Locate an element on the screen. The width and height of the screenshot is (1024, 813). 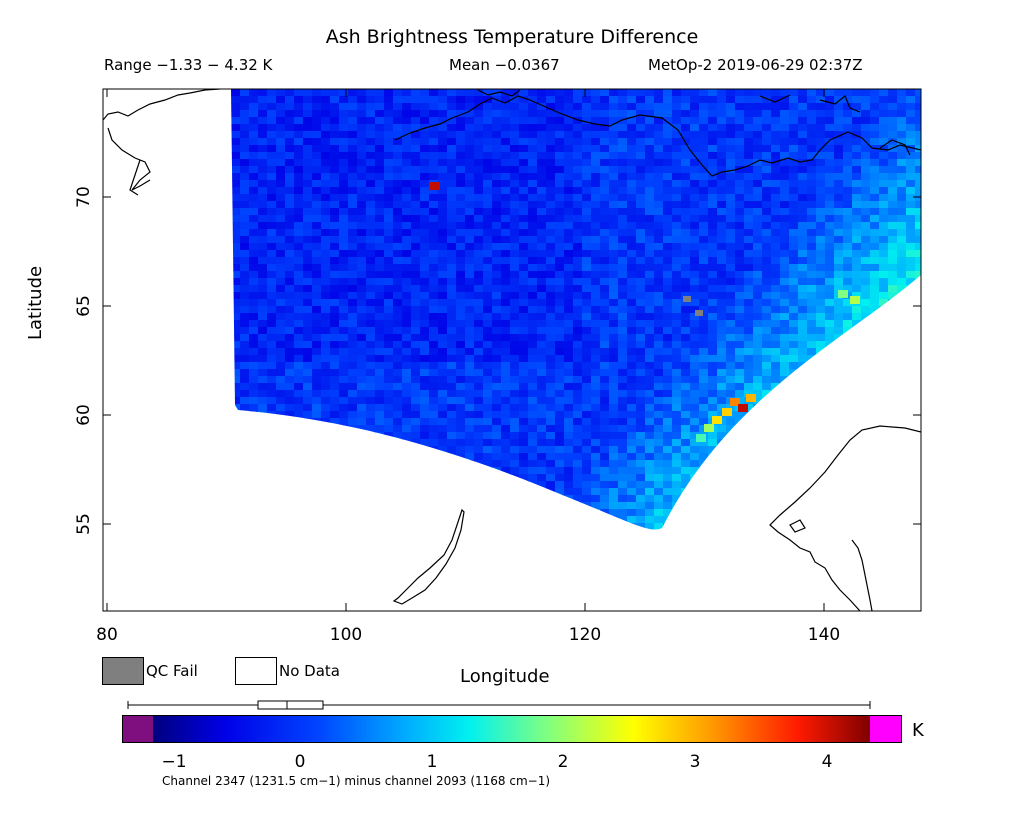
satellite-timestamp: MetOp-2 2019-06-29 02:37Z is located at coordinates (755, 65).